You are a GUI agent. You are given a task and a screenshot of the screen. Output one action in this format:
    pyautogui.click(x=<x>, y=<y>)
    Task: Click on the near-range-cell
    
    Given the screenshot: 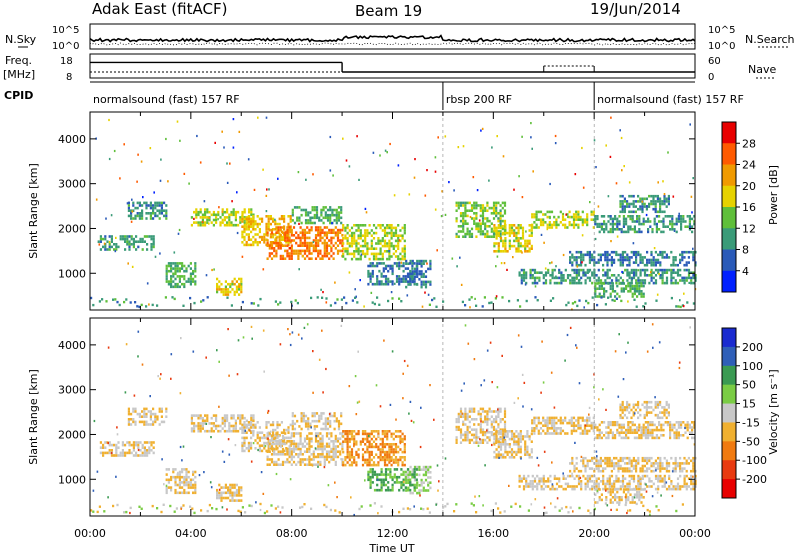 What is the action you would take?
    pyautogui.click(x=201, y=301)
    